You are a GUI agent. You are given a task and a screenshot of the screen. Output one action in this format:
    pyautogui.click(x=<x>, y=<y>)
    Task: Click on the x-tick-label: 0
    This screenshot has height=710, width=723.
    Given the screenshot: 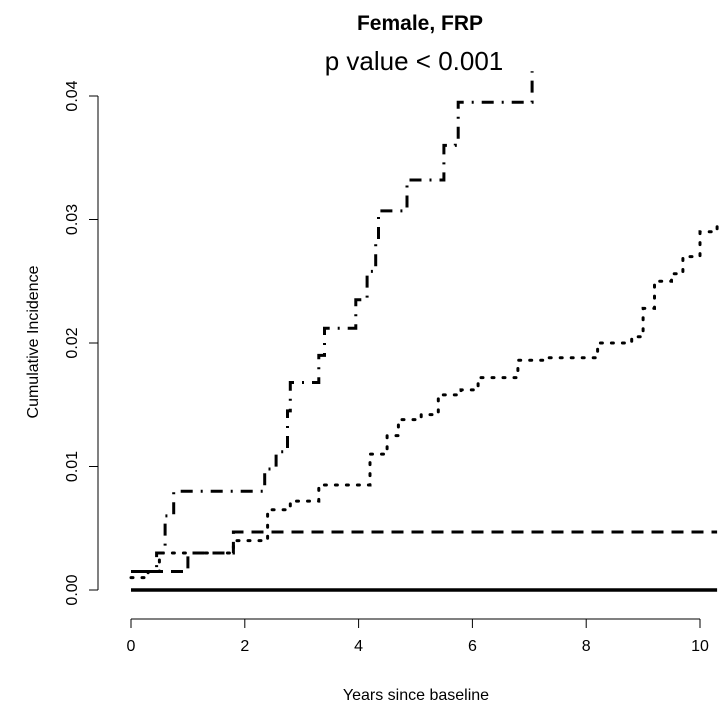 What is the action you would take?
    pyautogui.click(x=131, y=646)
    